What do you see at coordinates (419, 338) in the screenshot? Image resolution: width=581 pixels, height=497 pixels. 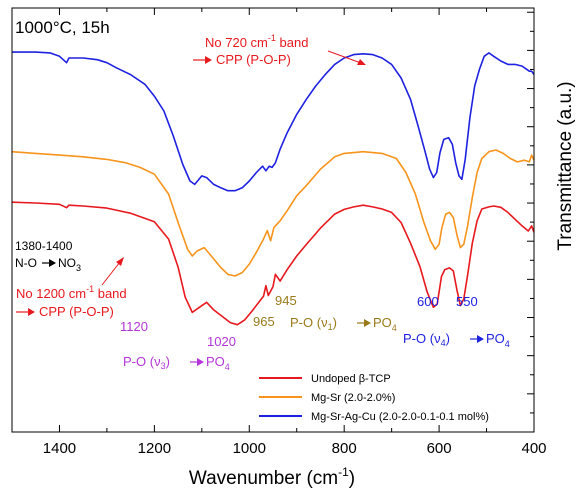 I see `annotation-v4-po: P-O (` at bounding box center [419, 338].